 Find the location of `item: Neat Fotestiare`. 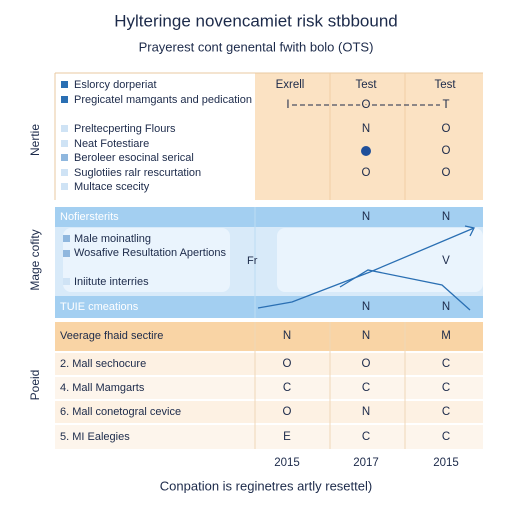

item: Neat Fotestiare is located at coordinates (111, 144).